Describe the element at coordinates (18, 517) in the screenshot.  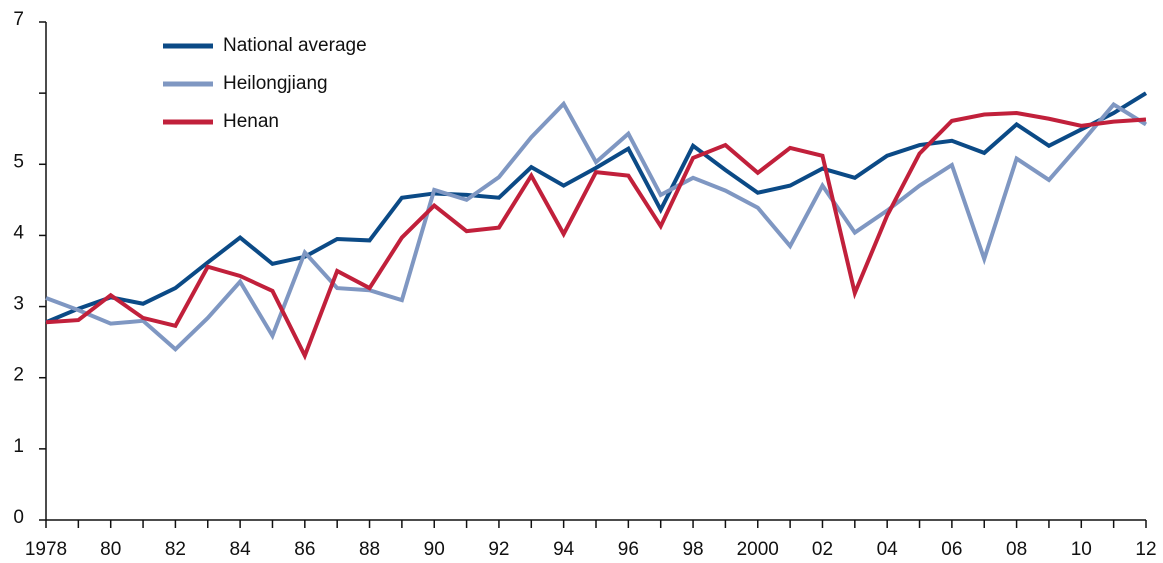
I see `y-tick-label: 0` at that location.